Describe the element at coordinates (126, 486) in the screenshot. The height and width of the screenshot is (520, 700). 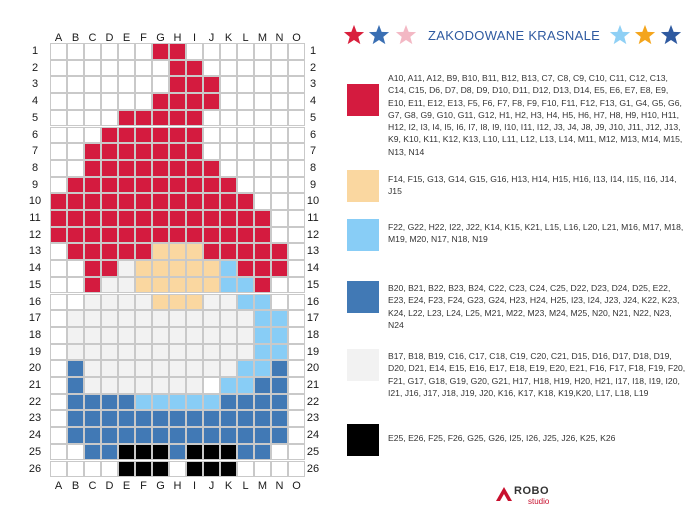
I see `column-label-bottom: E` at that location.